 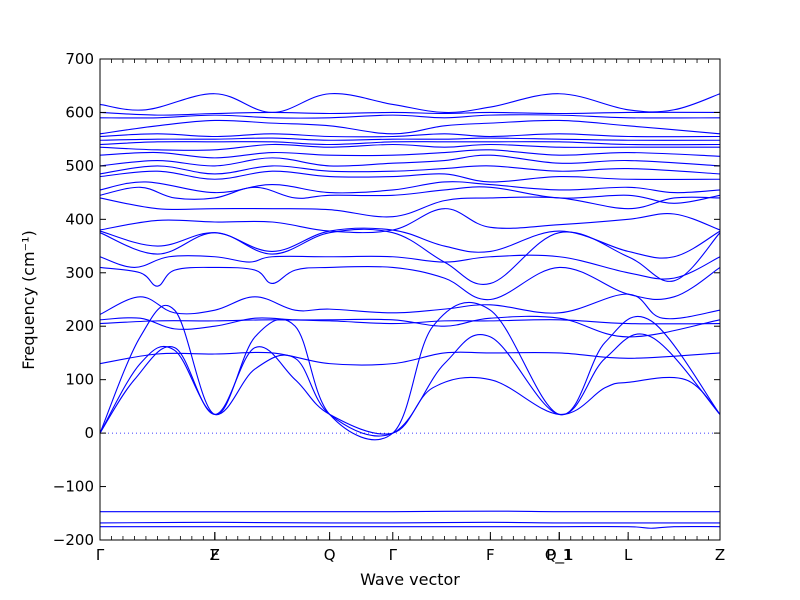 I want to click on x-tick-label: P_1, so click(x=559, y=555).